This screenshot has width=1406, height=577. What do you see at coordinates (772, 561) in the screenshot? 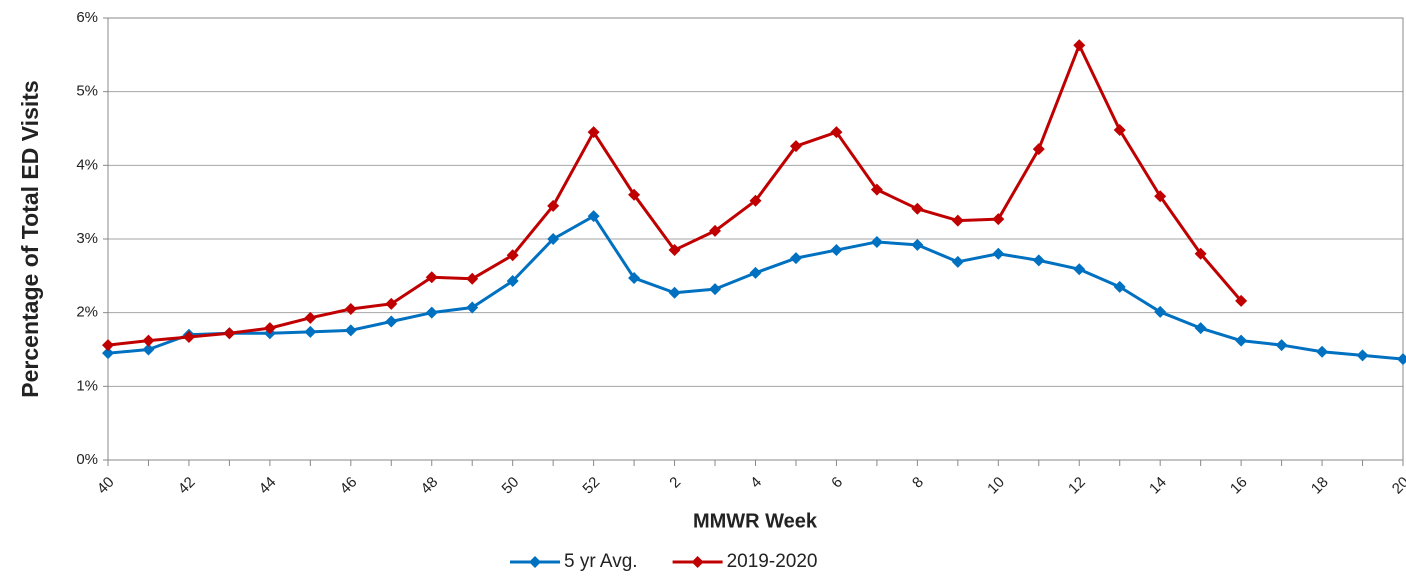
I see `legend-label: 2019-2020` at bounding box center [772, 561].